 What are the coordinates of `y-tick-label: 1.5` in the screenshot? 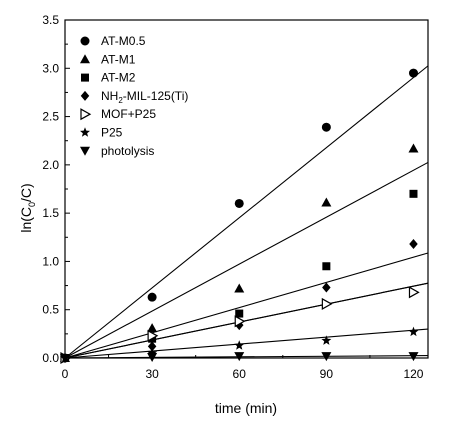 It's located at (50, 213).